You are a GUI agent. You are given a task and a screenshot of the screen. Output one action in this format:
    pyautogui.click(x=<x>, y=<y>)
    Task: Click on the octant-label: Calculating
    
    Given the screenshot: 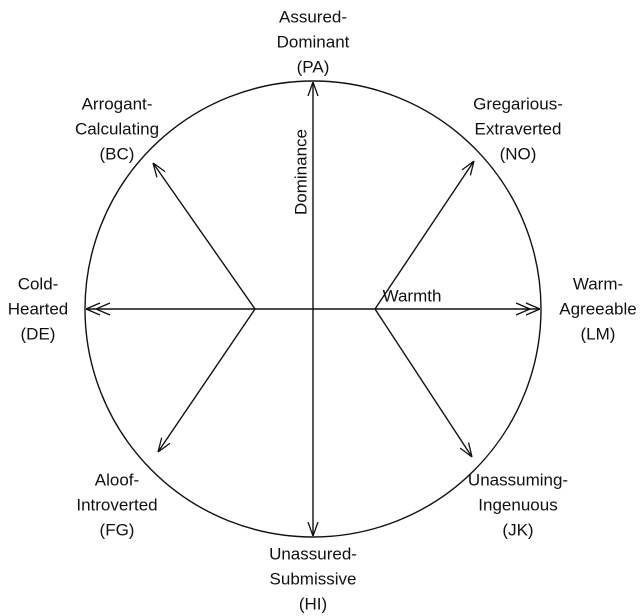 What is the action you would take?
    pyautogui.click(x=117, y=128)
    